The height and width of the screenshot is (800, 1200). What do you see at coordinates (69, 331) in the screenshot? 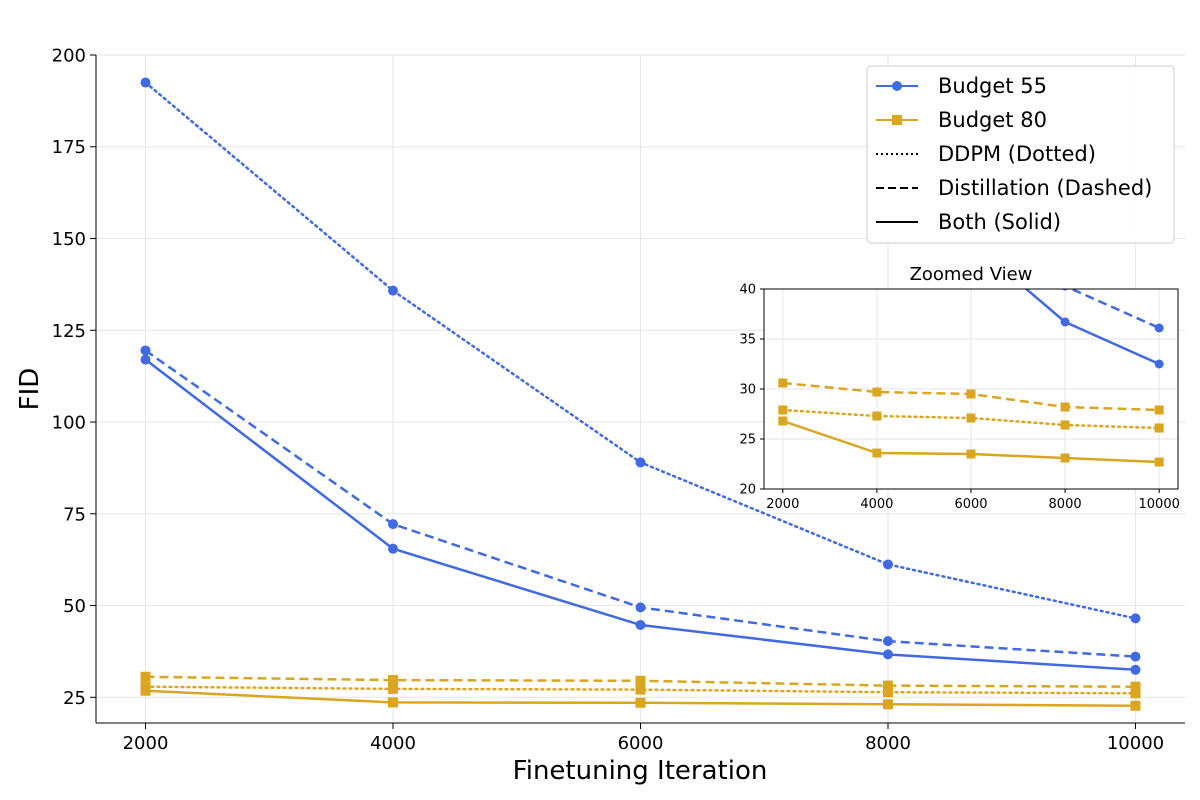
I see `main-ytick-label-125: 125` at bounding box center [69, 331].